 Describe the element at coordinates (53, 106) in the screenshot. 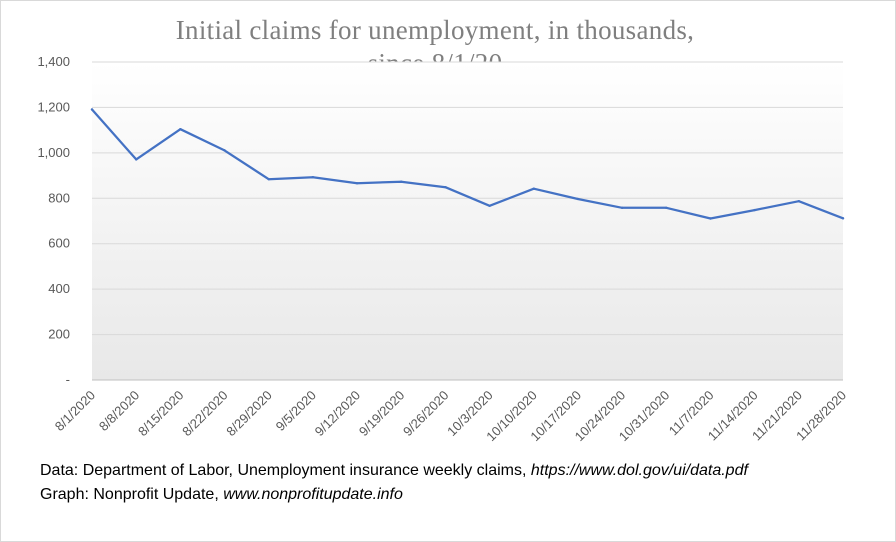

I see `y-tick-label: 1,200` at that location.